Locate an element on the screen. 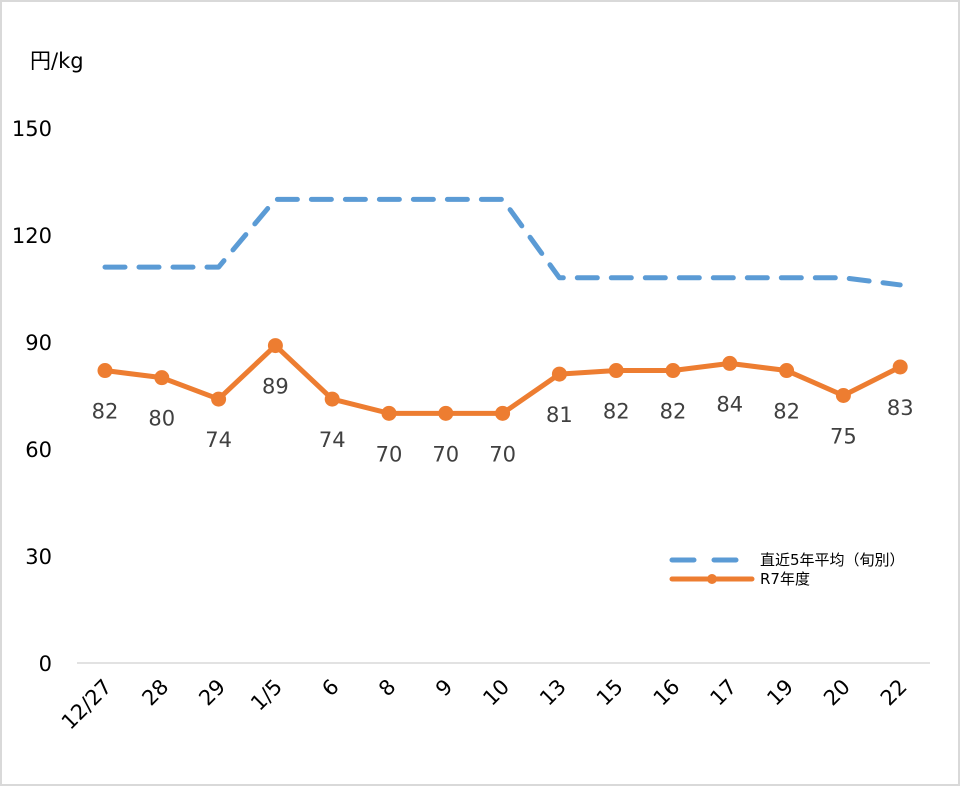  data-labels: 82 80 74 89 74 70 70 70 81 82 82 84 82 75 83 is located at coordinates (503, 421).